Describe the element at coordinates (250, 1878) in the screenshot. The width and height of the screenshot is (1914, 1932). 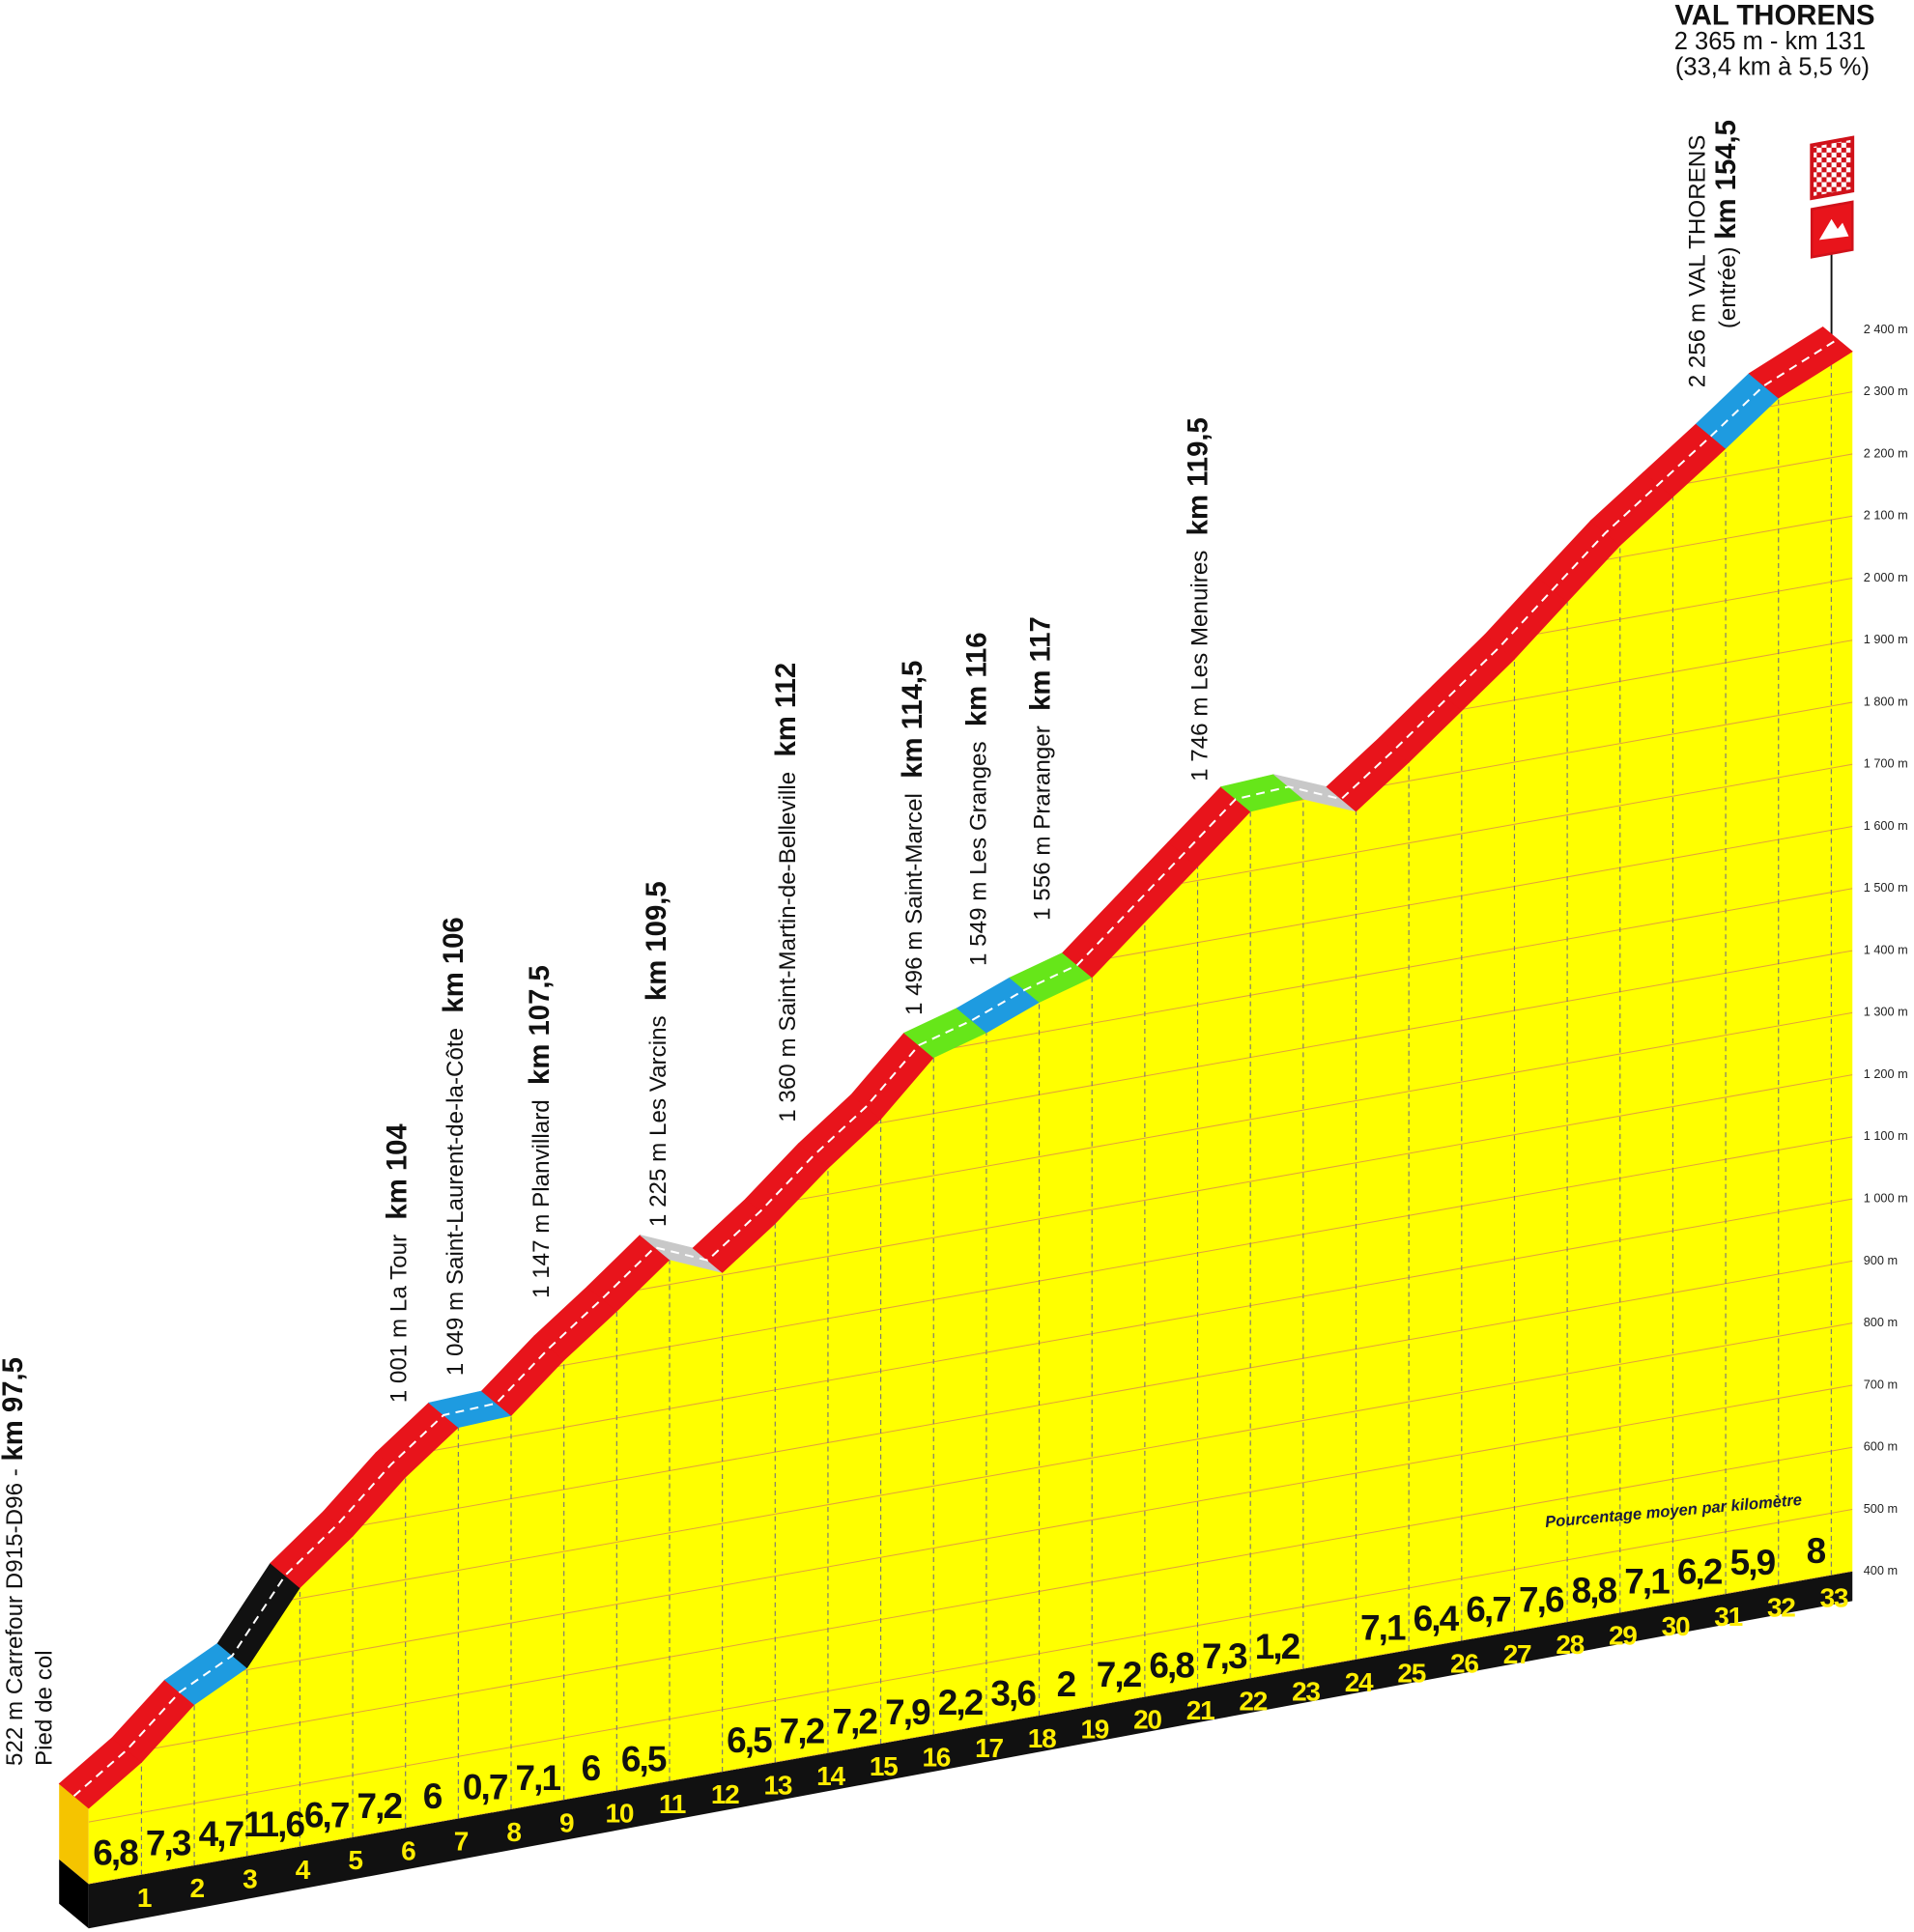
I see `x-tick-label: 3` at that location.